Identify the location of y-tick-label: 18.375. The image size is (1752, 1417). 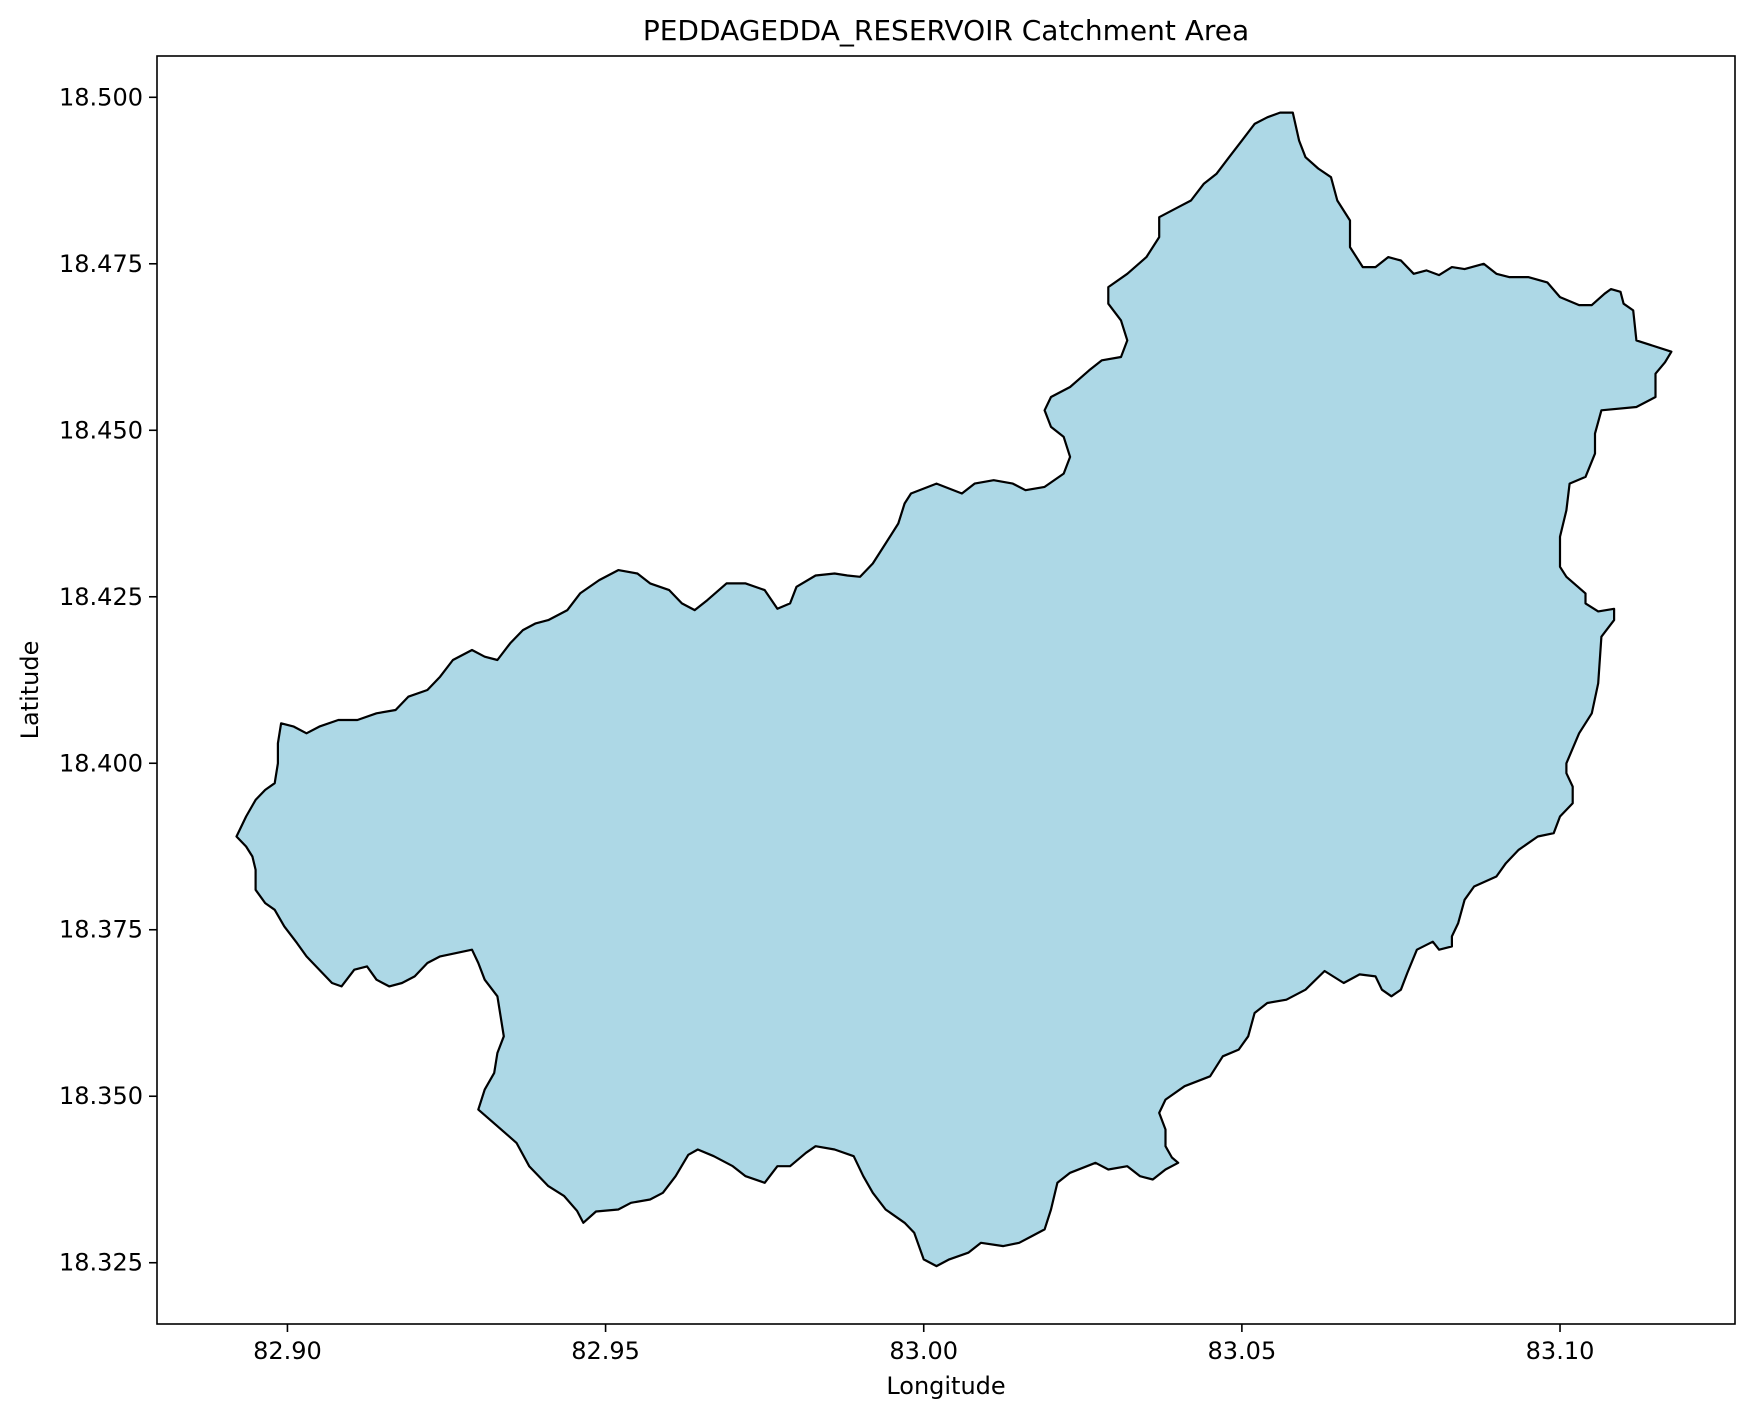
(101, 930).